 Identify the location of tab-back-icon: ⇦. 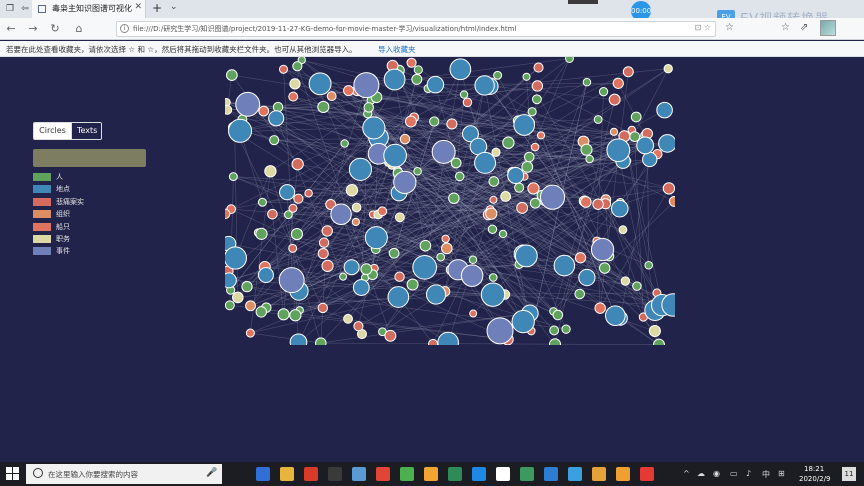
(25, 9).